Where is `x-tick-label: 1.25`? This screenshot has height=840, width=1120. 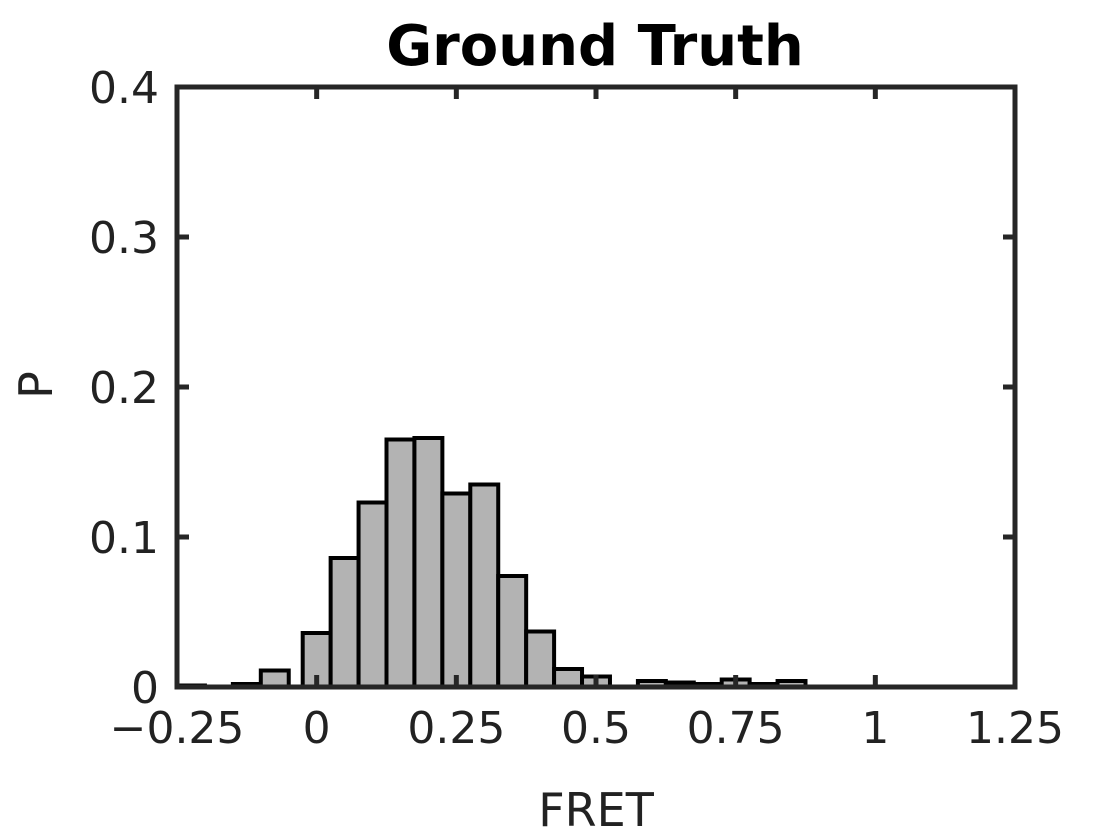 x-tick-label: 1.25 is located at coordinates (1015, 728).